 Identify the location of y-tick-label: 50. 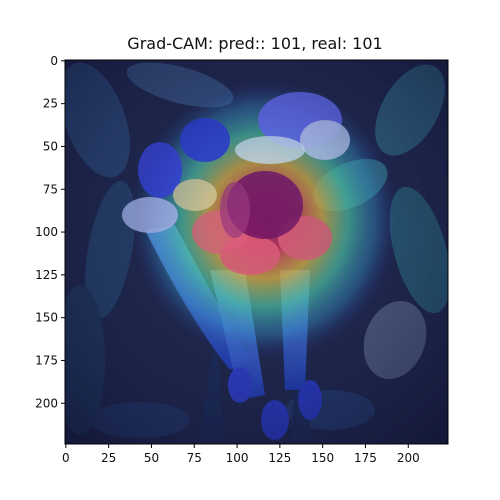
(50, 146).